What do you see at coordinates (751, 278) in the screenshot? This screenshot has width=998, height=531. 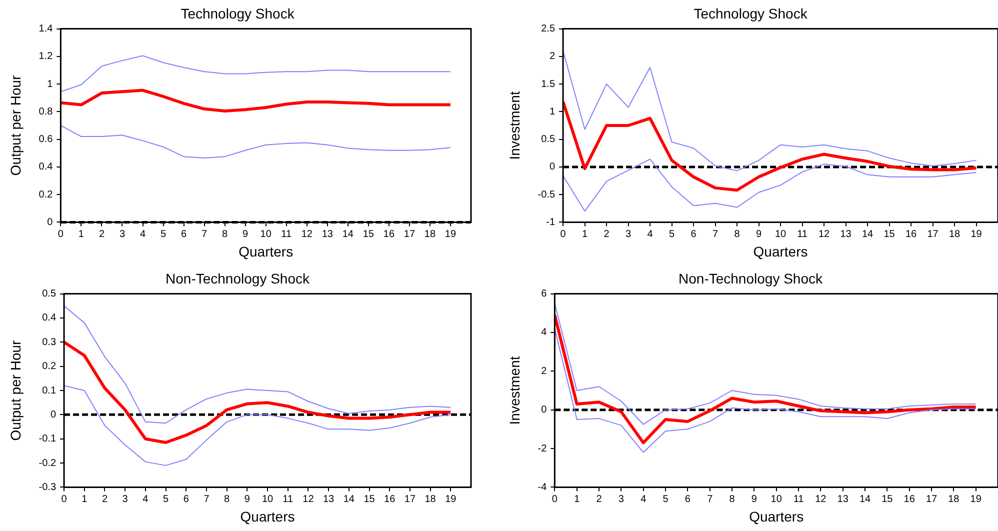 I see `chart-title: Non-Technology Shock` at bounding box center [751, 278].